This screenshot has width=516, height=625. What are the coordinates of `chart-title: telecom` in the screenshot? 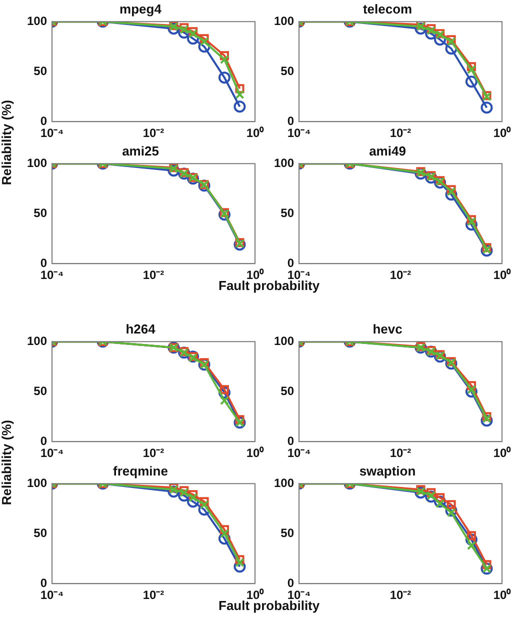 It's located at (387, 8).